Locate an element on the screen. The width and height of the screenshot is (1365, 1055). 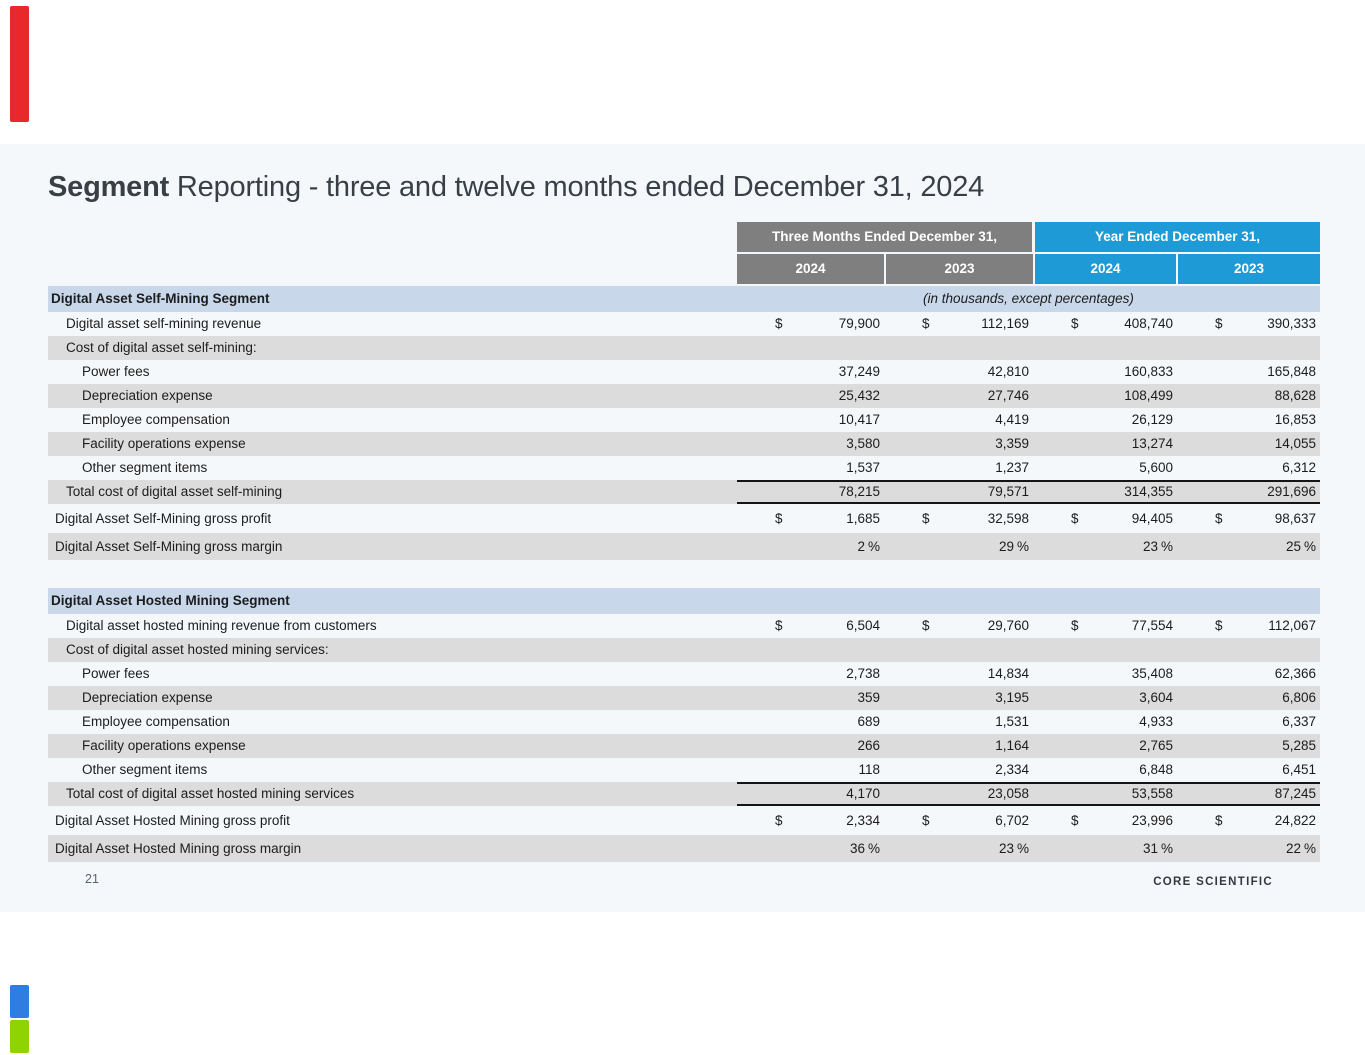
cell-value: 6,451 is located at coordinates (1248, 770).